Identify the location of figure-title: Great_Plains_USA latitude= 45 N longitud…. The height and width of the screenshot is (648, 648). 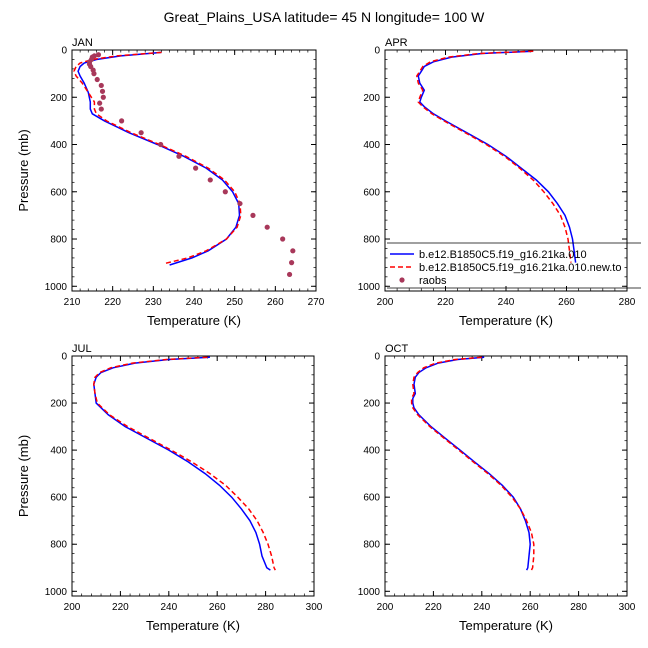
(324, 17).